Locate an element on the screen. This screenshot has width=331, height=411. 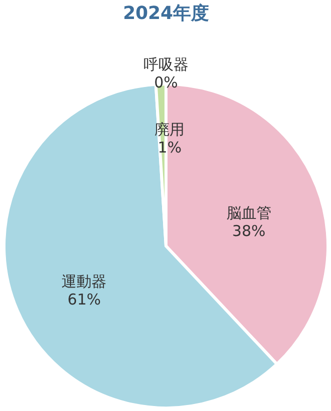
chart-title: 2024年度 is located at coordinates (166, 13).